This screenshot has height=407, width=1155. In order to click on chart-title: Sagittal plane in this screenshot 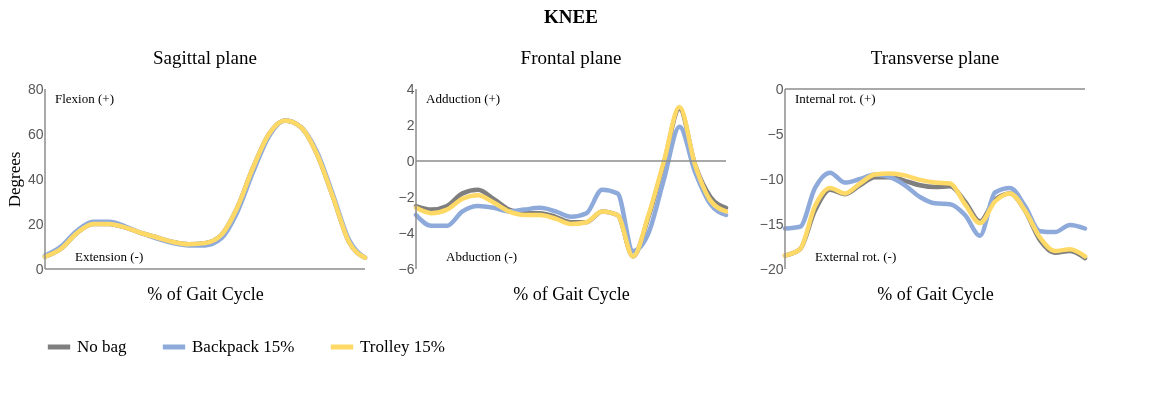, I will do `click(205, 57)`.